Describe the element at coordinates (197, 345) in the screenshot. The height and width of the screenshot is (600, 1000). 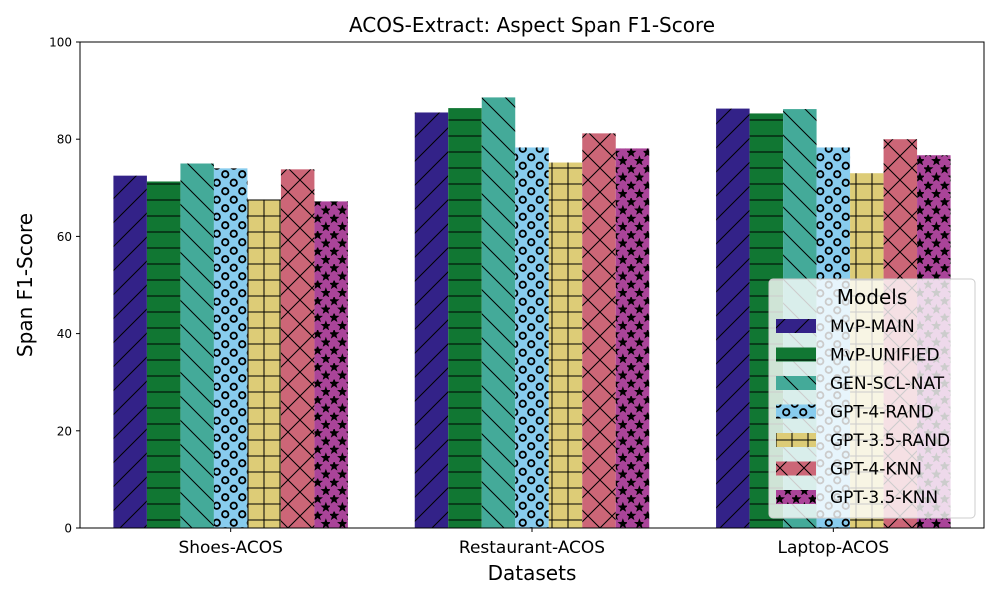
I see `bar-gen-scl-nat-shoes-acos` at that location.